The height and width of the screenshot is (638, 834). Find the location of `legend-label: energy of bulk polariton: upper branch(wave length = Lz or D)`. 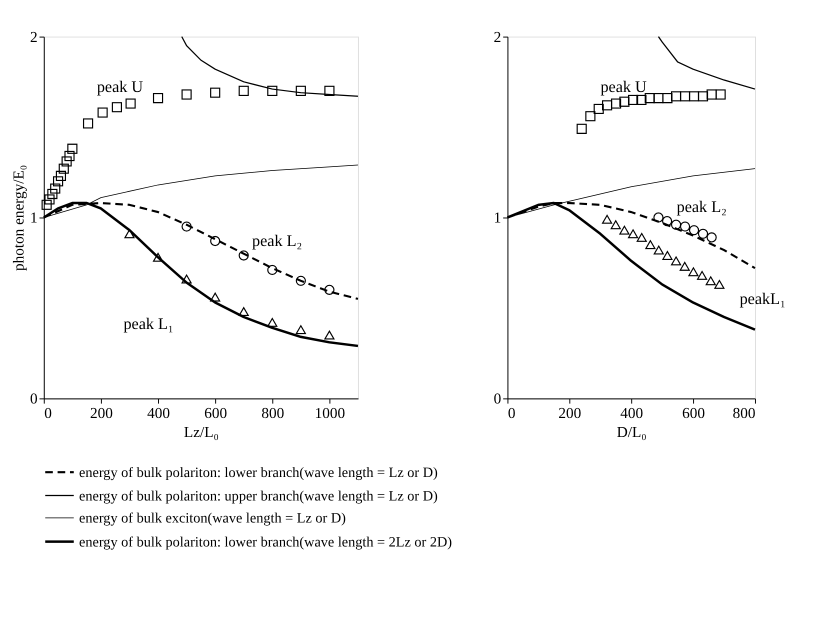

legend-label: energy of bulk polariton: upper branch(wave length = Lz or D) is located at coordinates (258, 496).